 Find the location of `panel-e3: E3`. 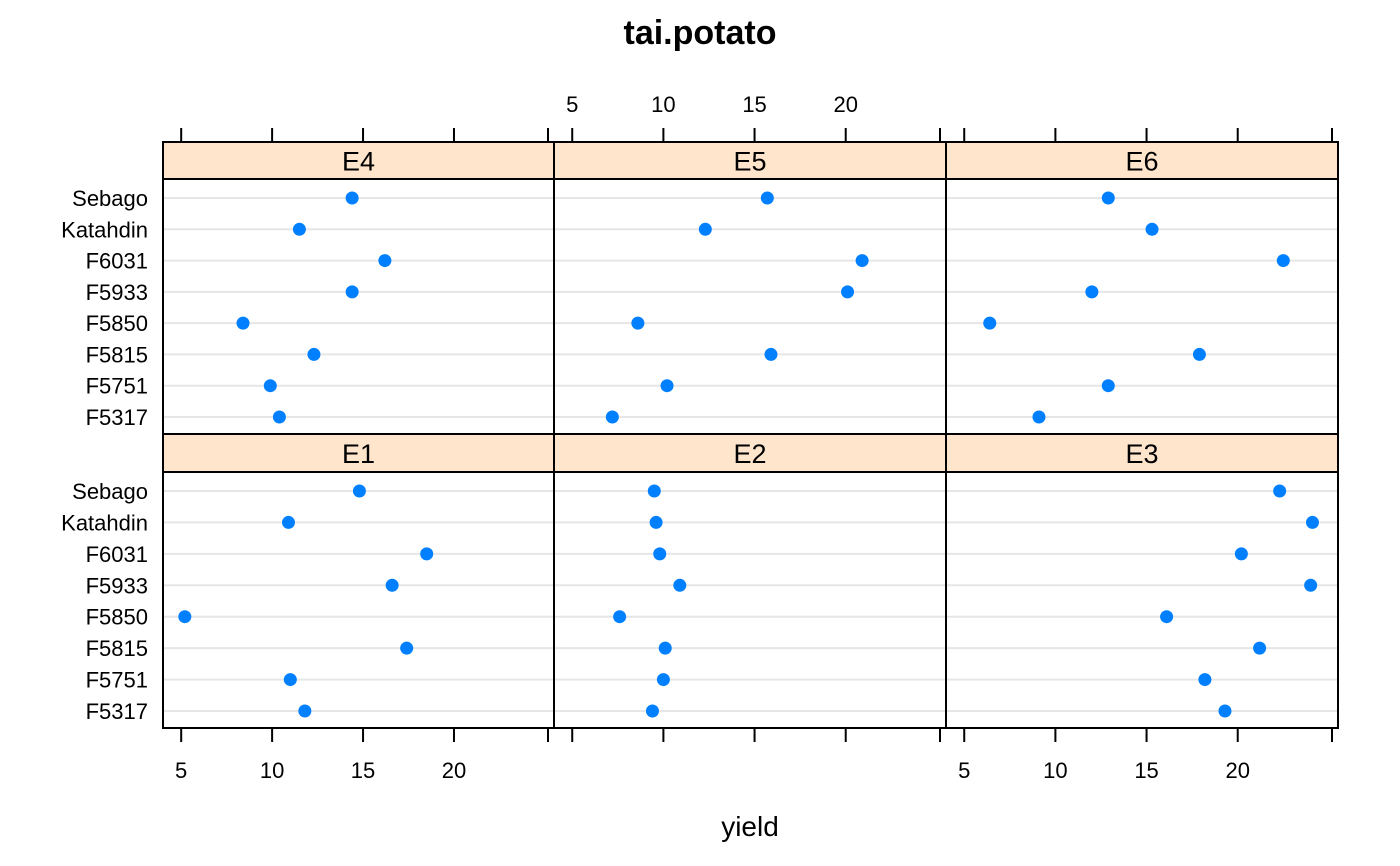

panel-e3: E3 is located at coordinates (1142, 581).